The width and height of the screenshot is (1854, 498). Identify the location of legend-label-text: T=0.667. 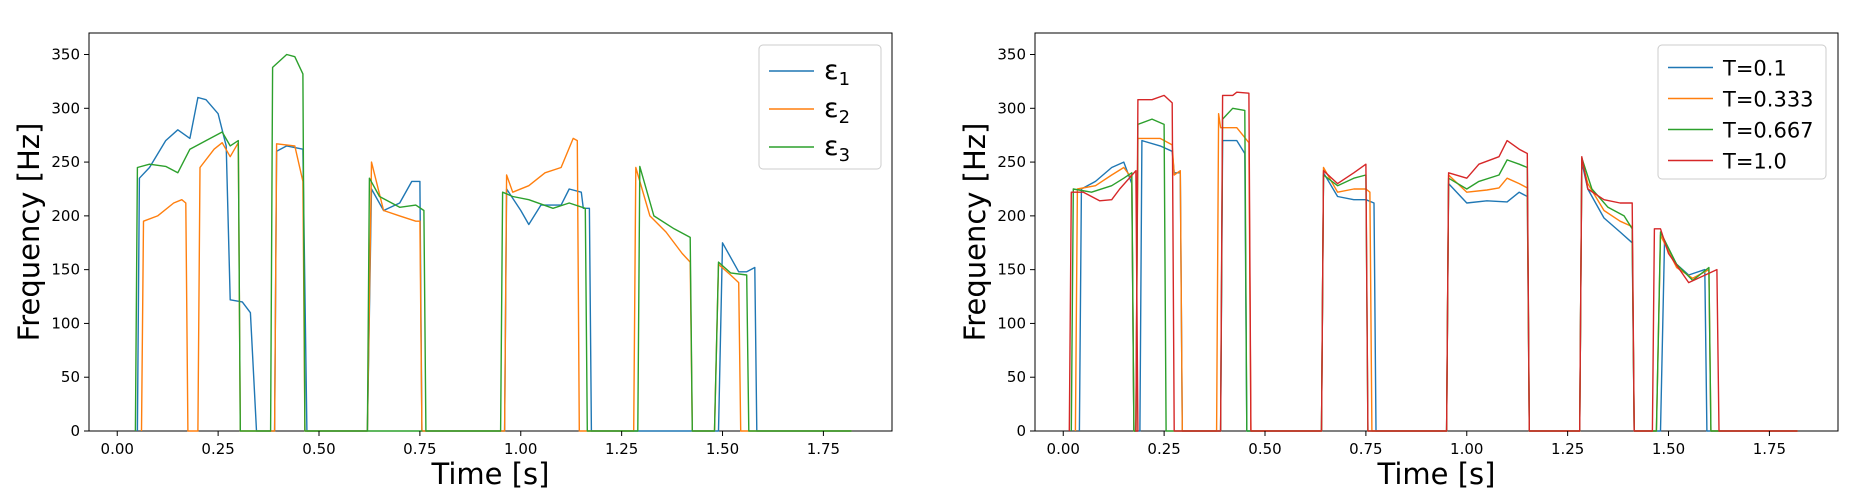
(1768, 131).